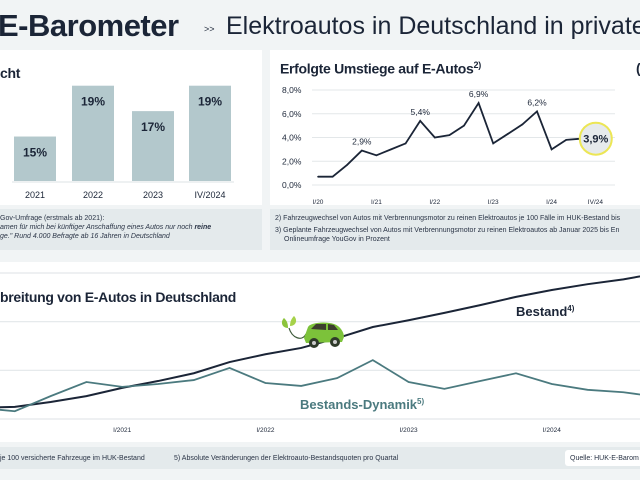  I want to click on series-label: Bestands-Dynamik5), so click(362, 404).